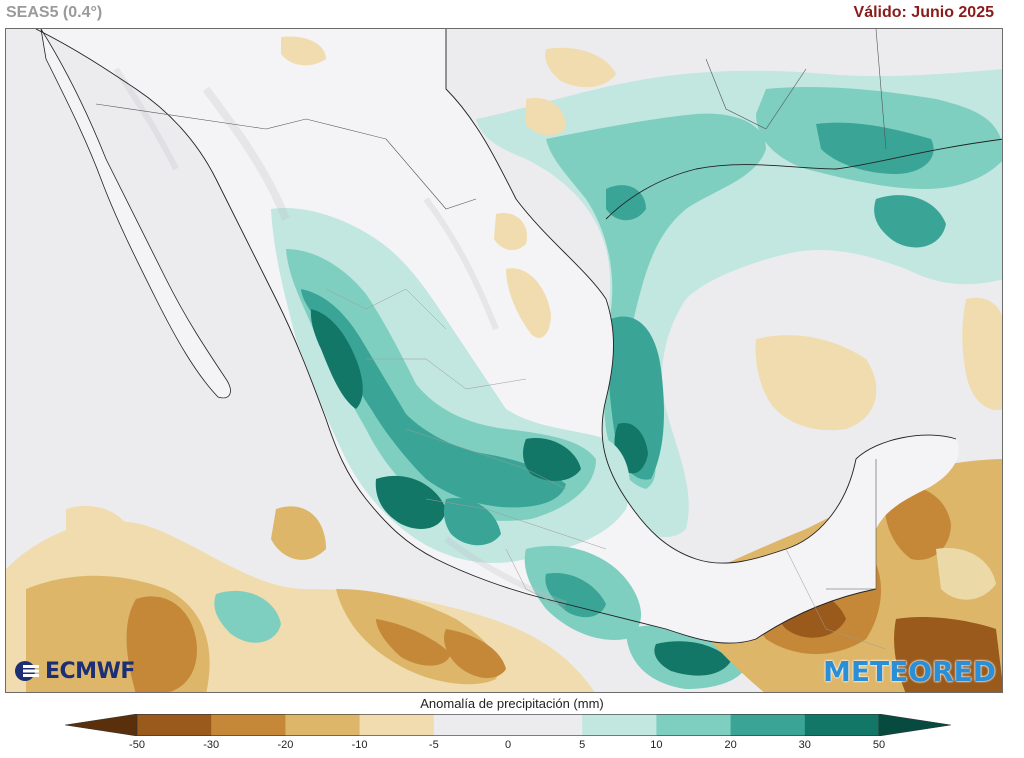 The width and height of the screenshot is (1024, 758). Describe the element at coordinates (211, 745) in the screenshot. I see `legend-tick-label: -30` at that location.